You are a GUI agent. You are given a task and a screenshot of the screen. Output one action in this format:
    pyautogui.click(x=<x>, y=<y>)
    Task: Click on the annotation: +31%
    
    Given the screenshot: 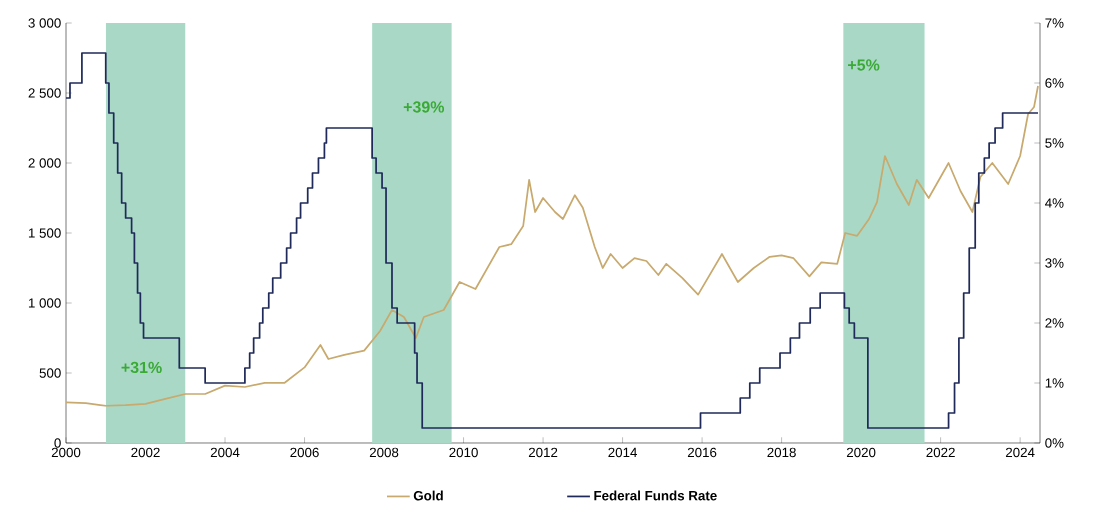 What is the action you would take?
    pyautogui.click(x=141, y=367)
    